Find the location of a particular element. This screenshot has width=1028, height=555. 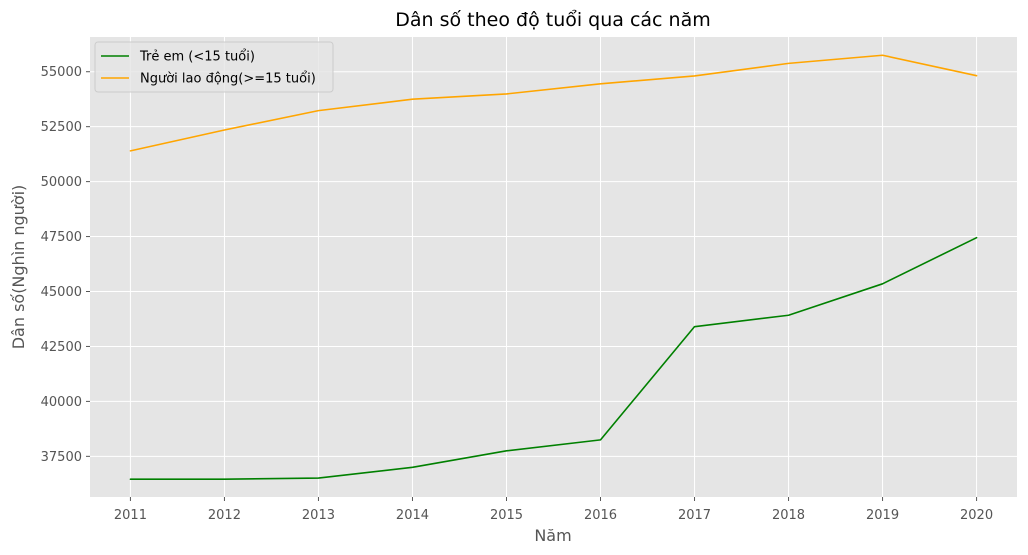

y-tick-label: 55000 is located at coordinates (61, 72).